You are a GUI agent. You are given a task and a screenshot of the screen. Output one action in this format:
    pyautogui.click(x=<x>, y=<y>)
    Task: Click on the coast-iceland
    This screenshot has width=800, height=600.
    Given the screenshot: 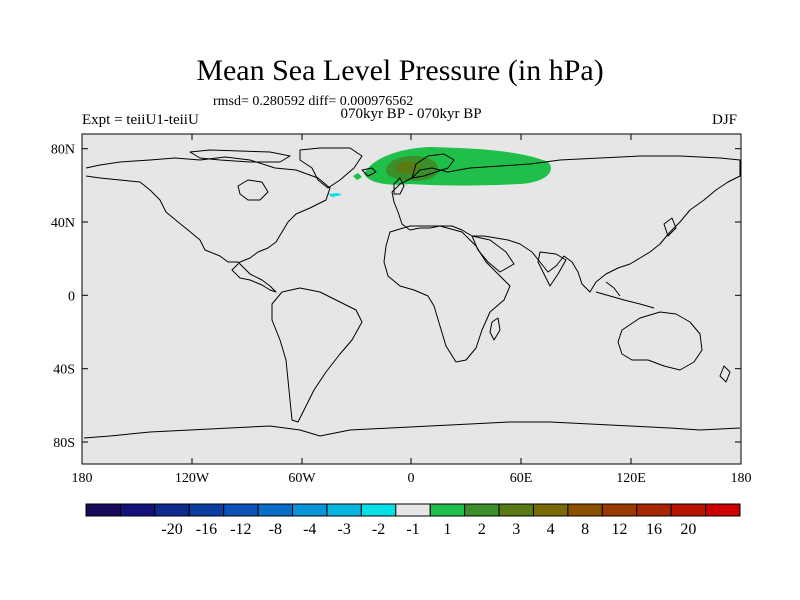 What is the action you would take?
    pyautogui.click(x=369, y=172)
    